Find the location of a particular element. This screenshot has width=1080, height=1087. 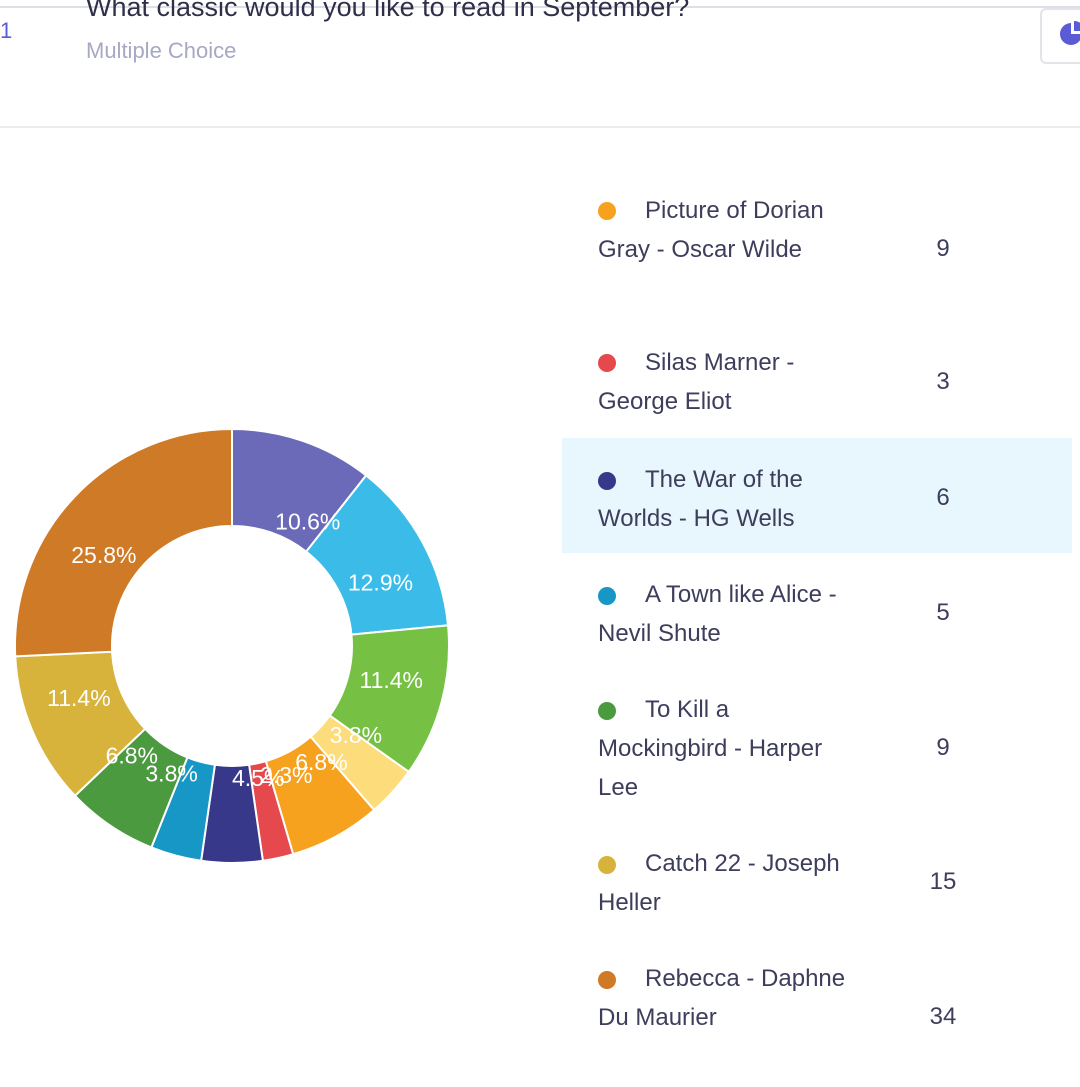

legend-item-label: A Town like Alice - Nevil Shute is located at coordinates (717, 614).